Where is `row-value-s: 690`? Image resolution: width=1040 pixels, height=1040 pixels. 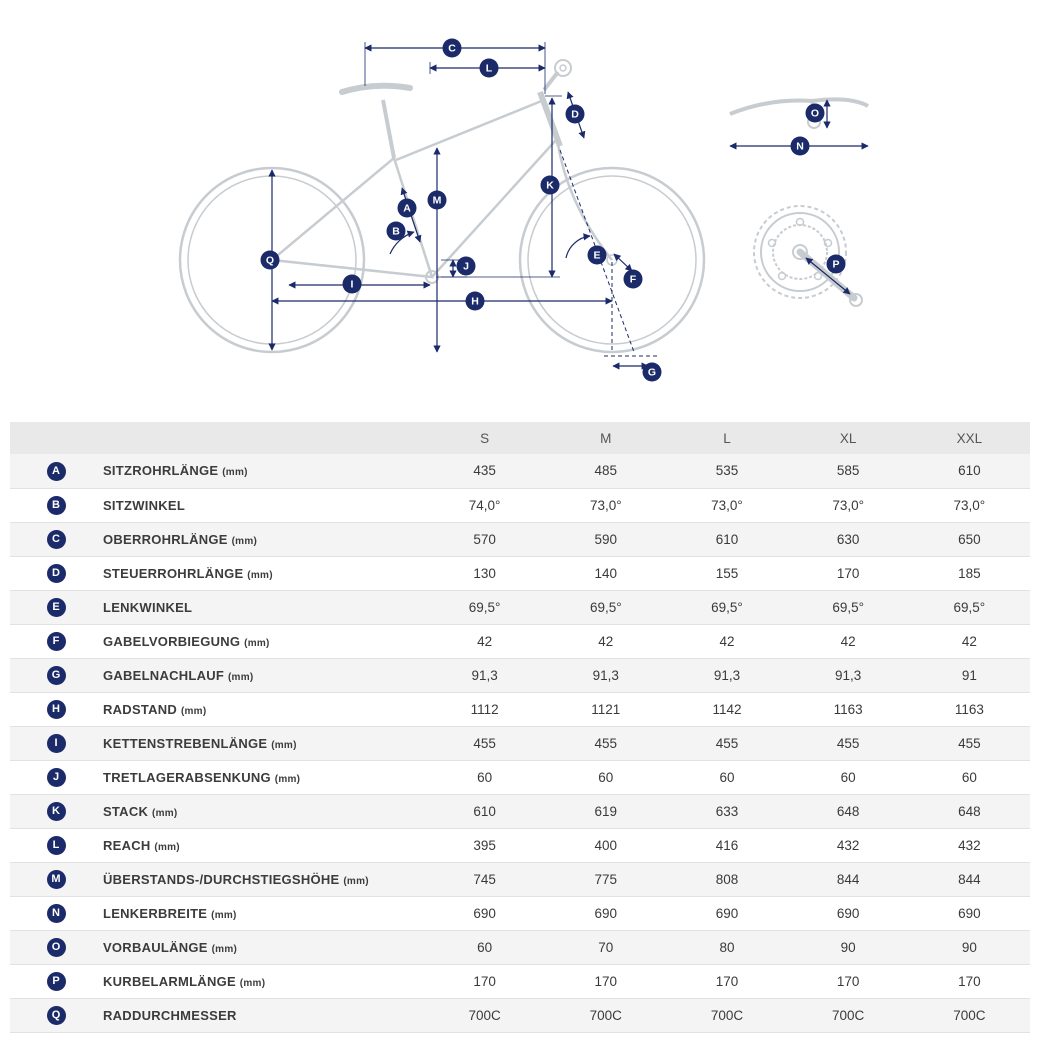
row-value-s: 690 is located at coordinates (484, 913).